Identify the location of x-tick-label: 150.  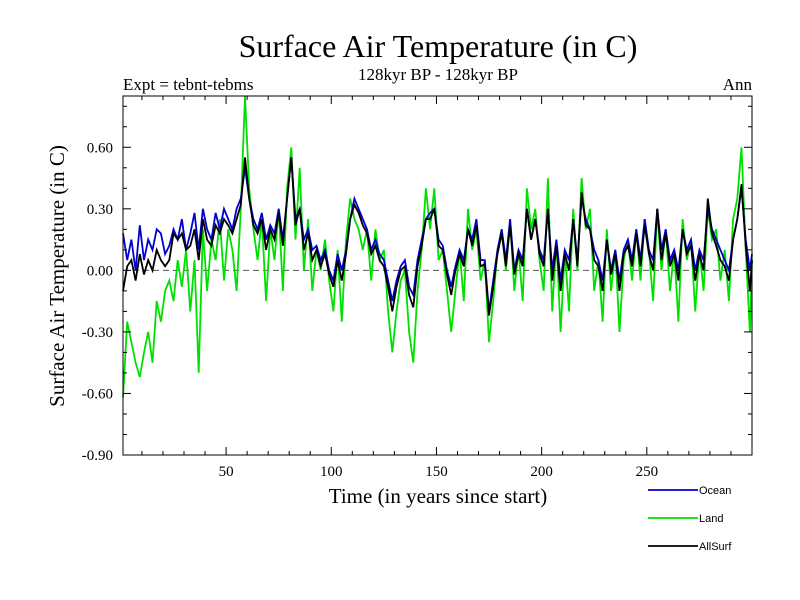
(436, 472).